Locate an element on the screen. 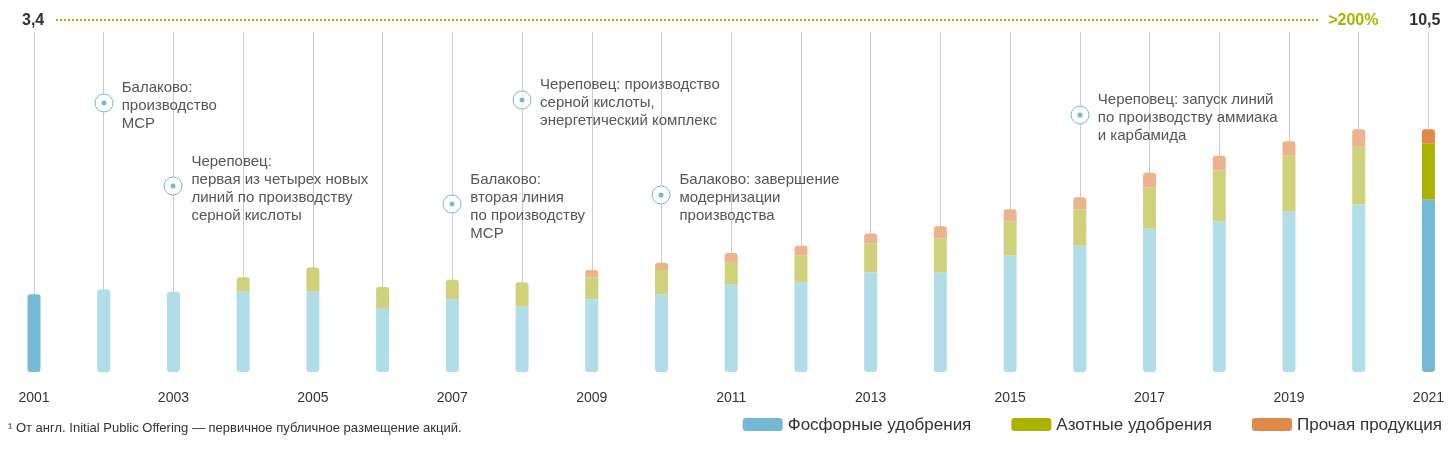 The width and height of the screenshot is (1455, 456). text: ¹ От англ. Initial Public Offering — первичное публичное размещение акций. is located at coordinates (235, 427).